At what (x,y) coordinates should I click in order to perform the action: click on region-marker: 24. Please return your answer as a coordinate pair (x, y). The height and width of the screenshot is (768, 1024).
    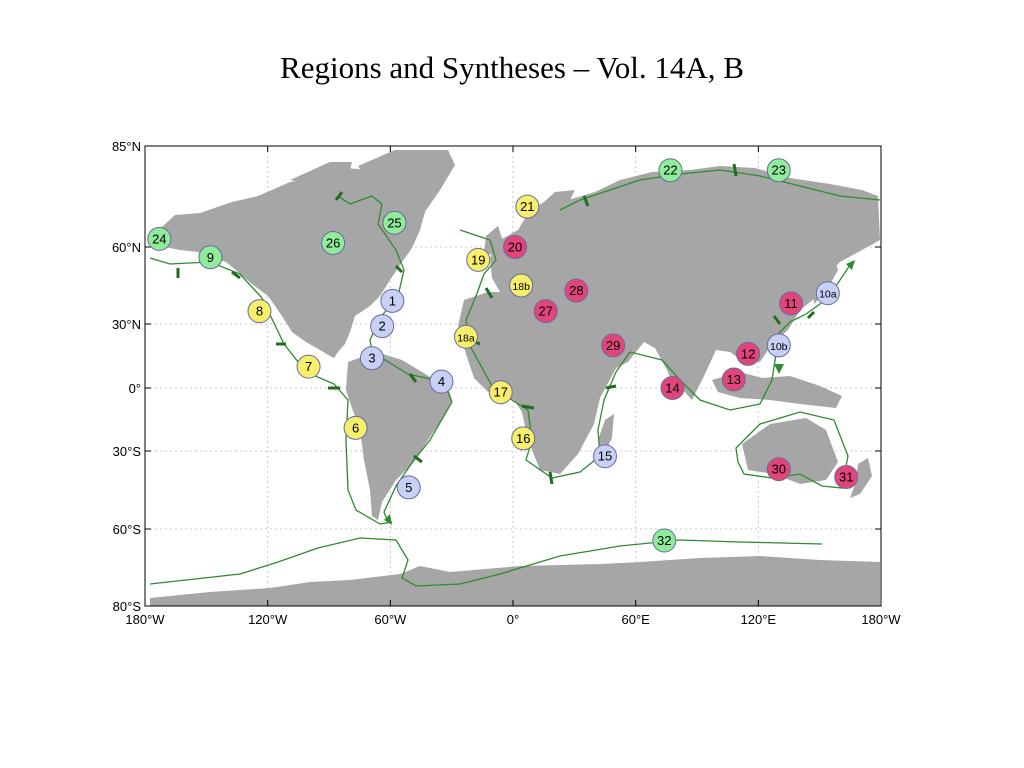
    Looking at the image, I should click on (159, 238).